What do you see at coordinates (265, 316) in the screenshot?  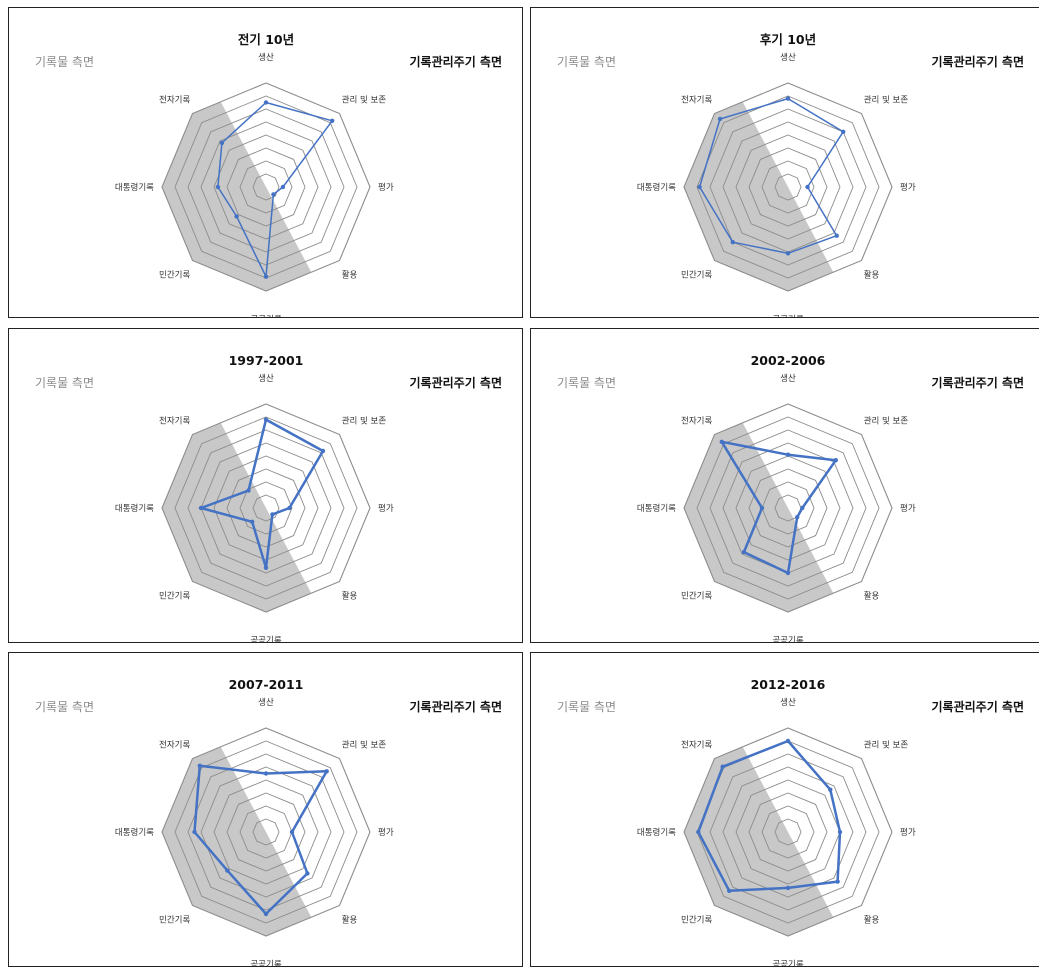 I see `axis-category-label: 공공기록` at bounding box center [265, 316].